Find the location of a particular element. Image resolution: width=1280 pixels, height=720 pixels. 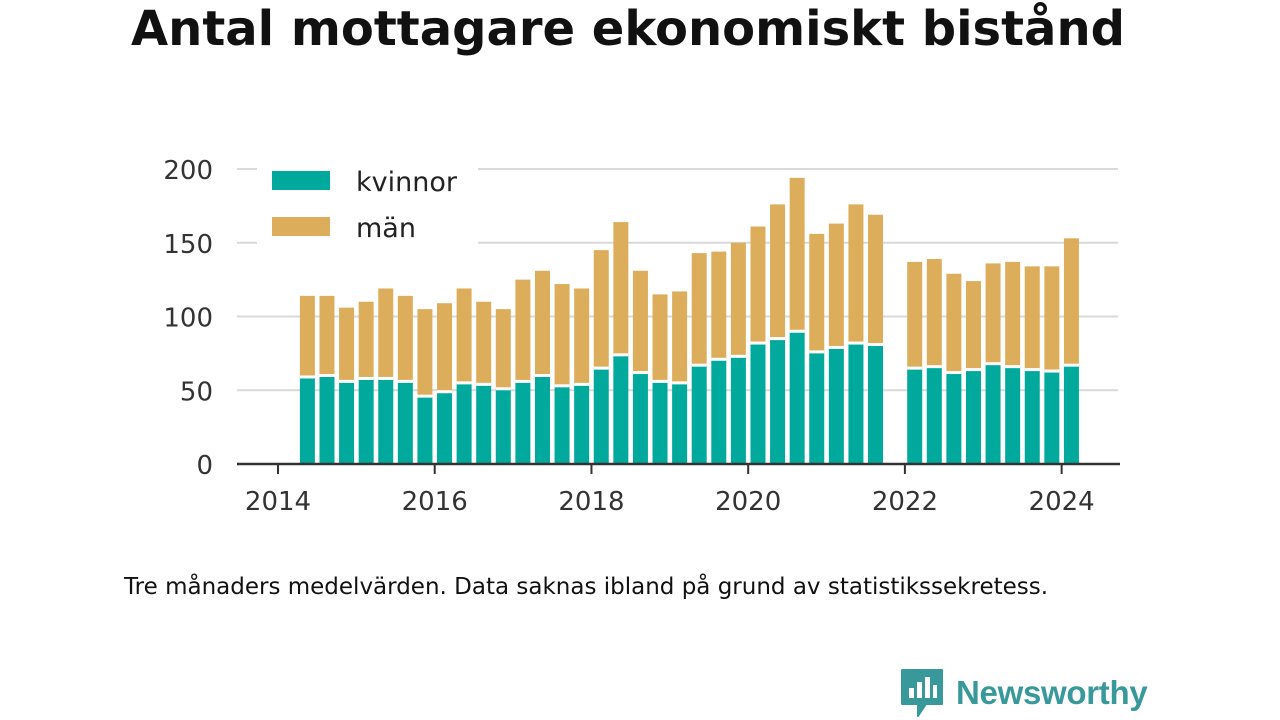

x-tick-label: 2024 is located at coordinates (1062, 502).